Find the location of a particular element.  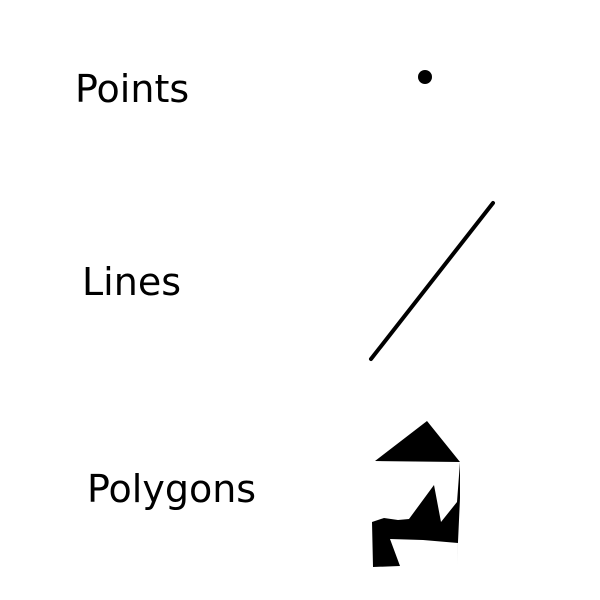

polygon-shape is located at coordinates (416, 494).